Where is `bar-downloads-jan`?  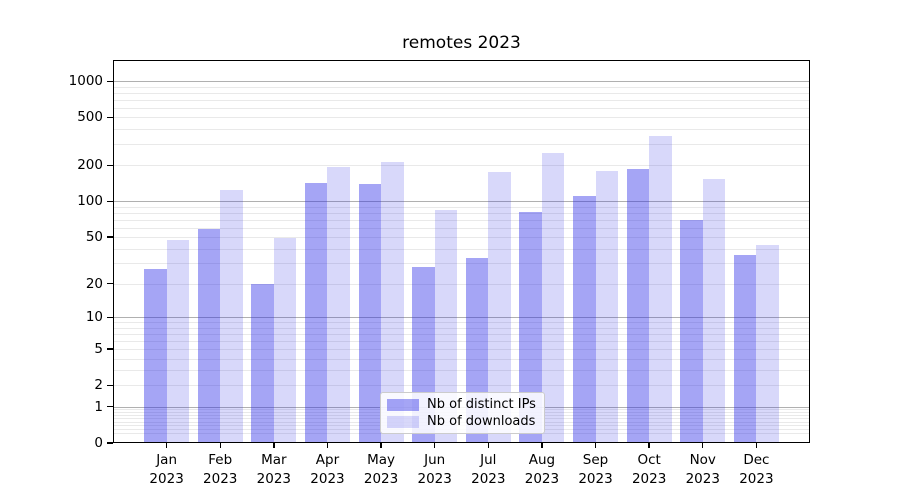
bar-downloads-jan is located at coordinates (178, 341).